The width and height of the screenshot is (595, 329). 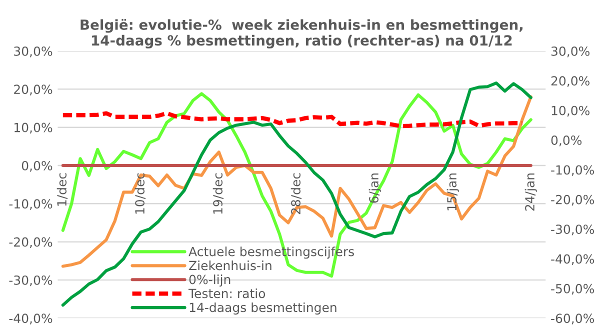 I want to click on y-tick-label: 0,0%, so click(x=37, y=166).